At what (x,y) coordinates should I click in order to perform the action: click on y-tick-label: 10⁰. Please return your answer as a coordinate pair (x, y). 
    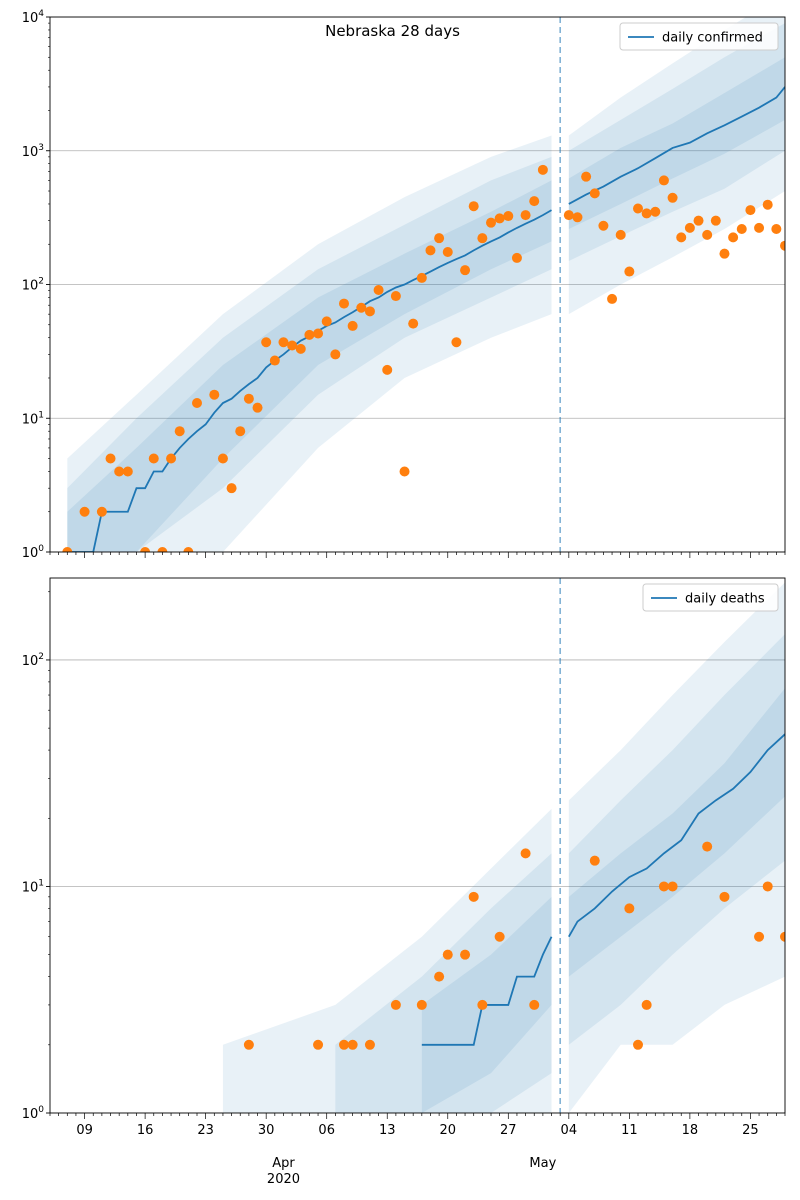
    Looking at the image, I should click on (33, 552).